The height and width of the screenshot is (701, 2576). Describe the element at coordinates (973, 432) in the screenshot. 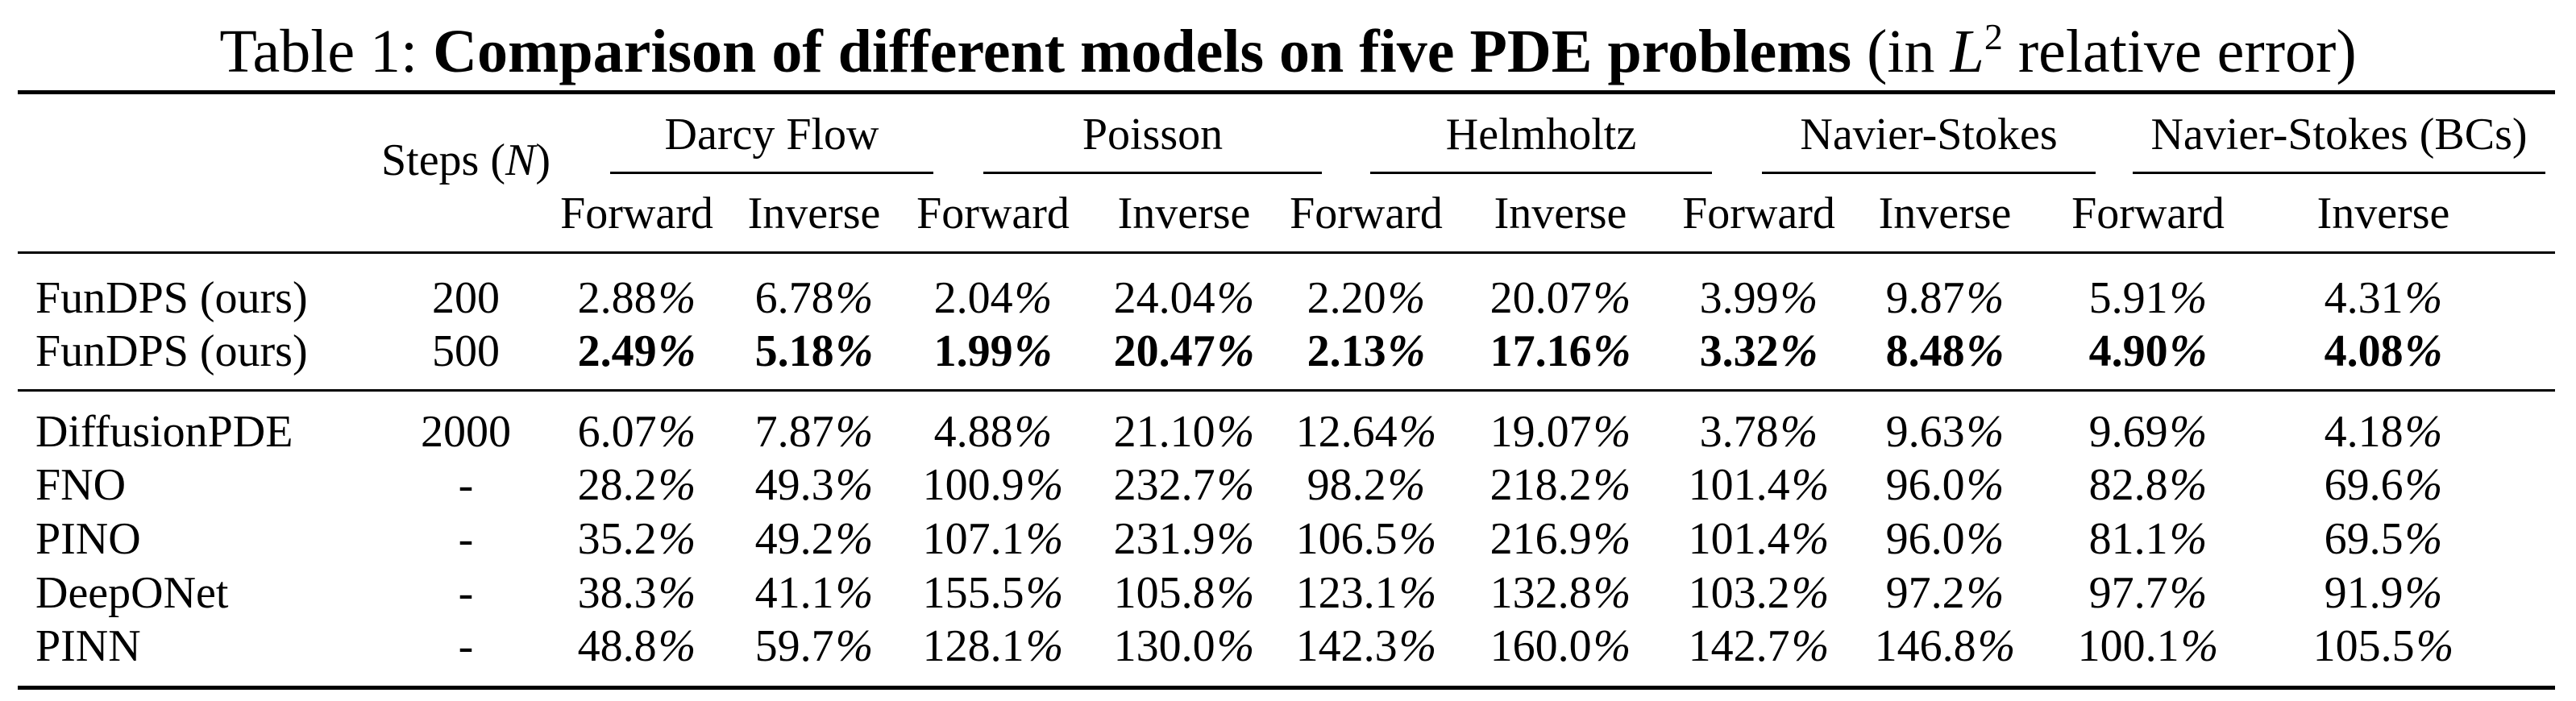

I see `error-number: 4.88` at that location.